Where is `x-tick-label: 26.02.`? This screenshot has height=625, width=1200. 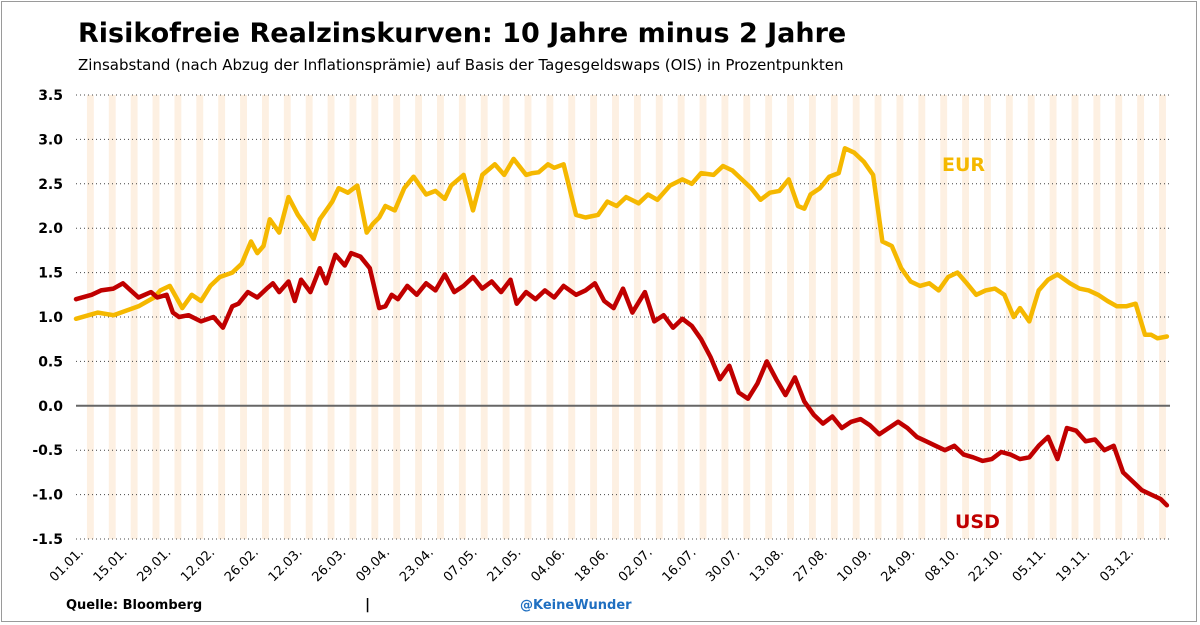 x-tick-label: 26.02. is located at coordinates (242, 565).